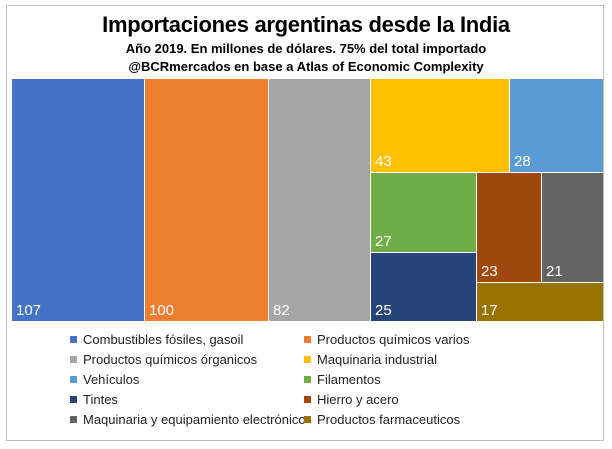 This screenshot has height=449, width=612. What do you see at coordinates (389, 419) in the screenshot?
I see `legend-label: Productos farmaceuticos` at bounding box center [389, 419].